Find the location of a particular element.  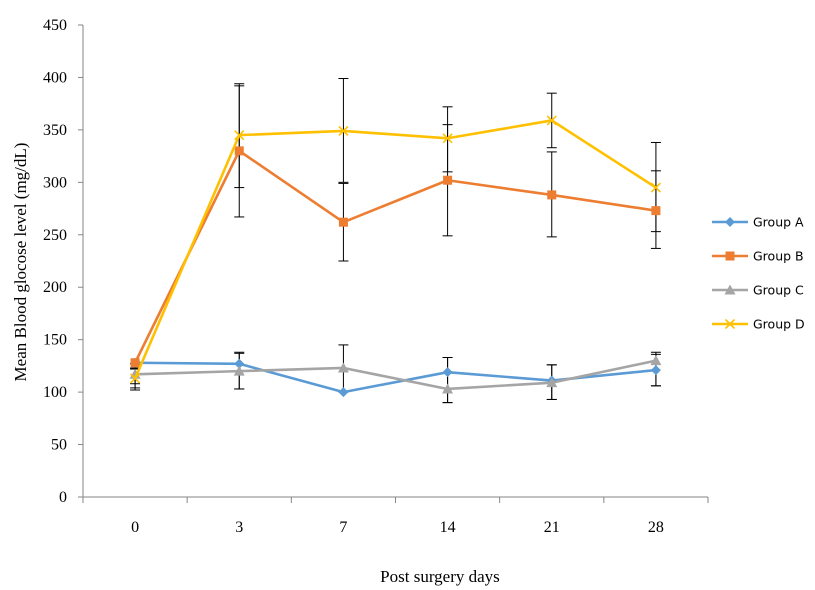

y-tick-label: 400 is located at coordinates (55, 77).